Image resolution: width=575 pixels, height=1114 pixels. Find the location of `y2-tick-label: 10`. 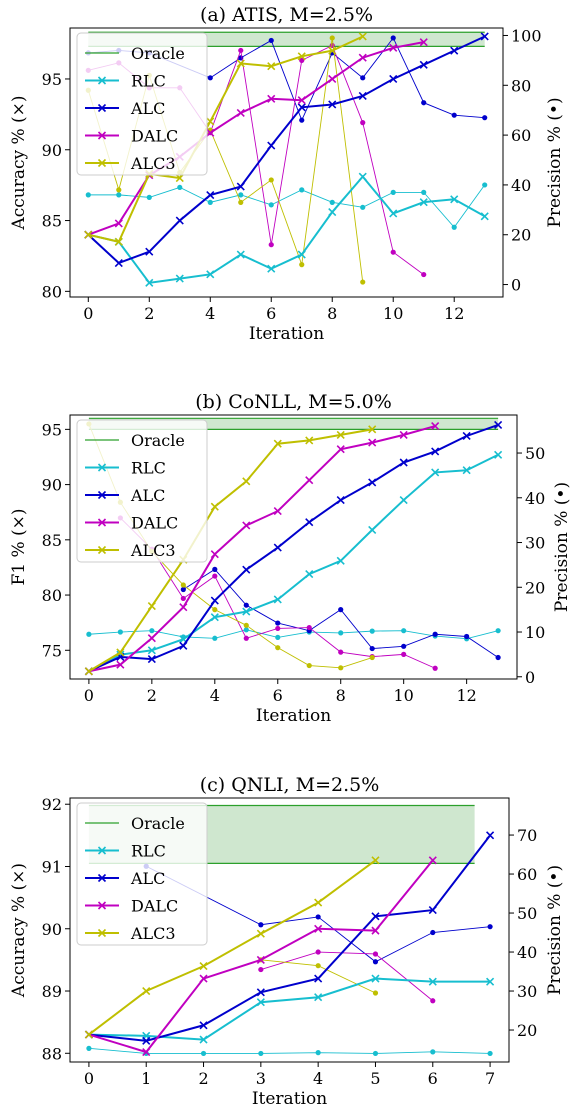

y2-tick-label: 10 is located at coordinates (535, 632).